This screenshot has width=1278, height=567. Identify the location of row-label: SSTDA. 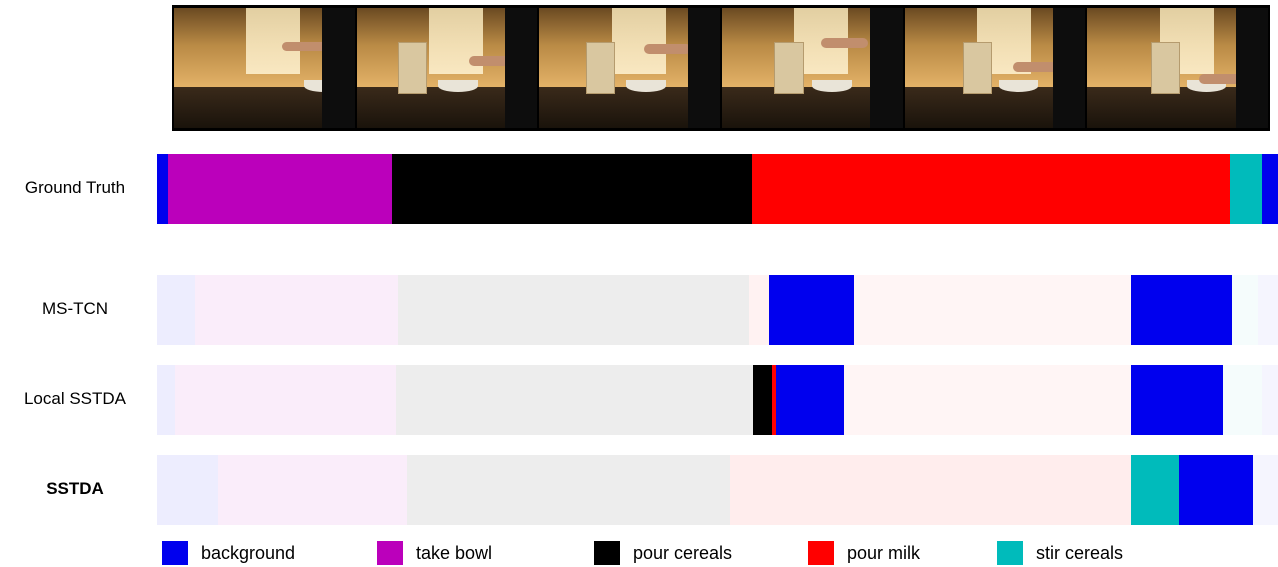
(75, 488).